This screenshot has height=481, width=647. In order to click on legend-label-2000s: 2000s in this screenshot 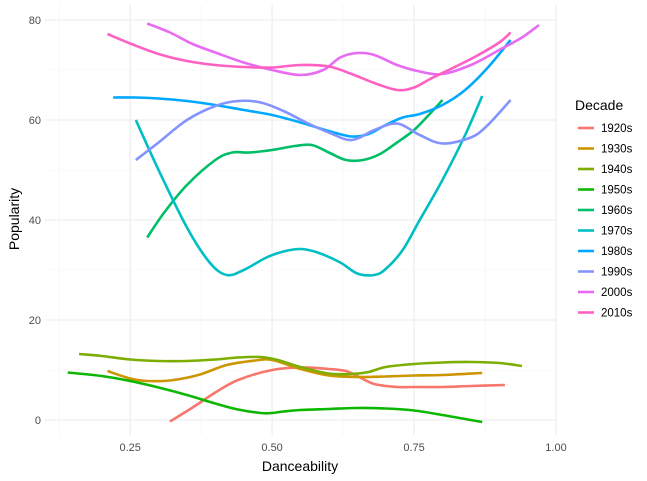, I will do `click(617, 293)`.